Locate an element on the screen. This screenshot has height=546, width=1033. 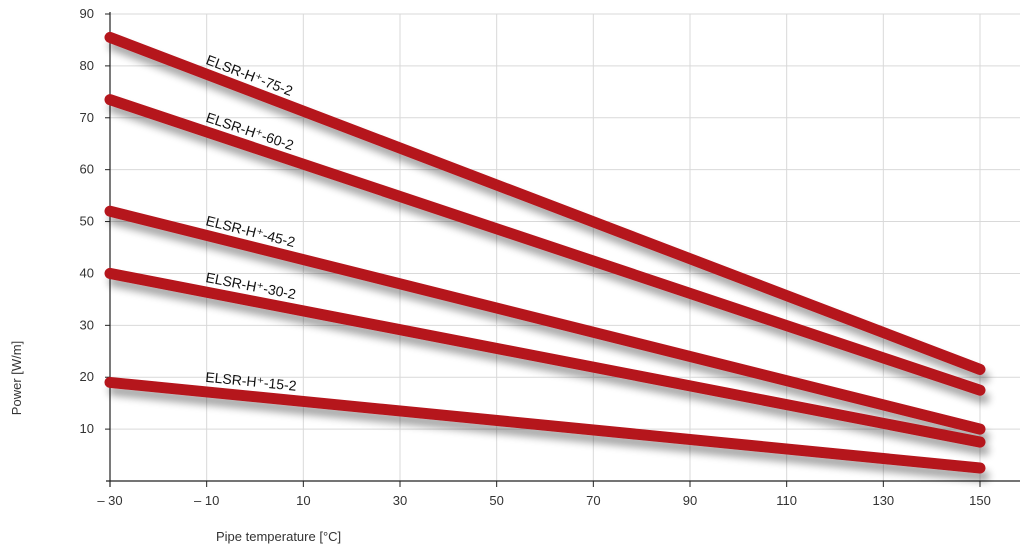
y-tick-label: 90 is located at coordinates (87, 13).